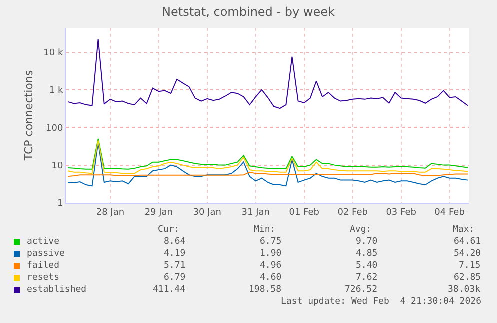 This screenshot has height=323, width=497. What do you see at coordinates (175, 254) in the screenshot?
I see `text: 4.19` at bounding box center [175, 254].